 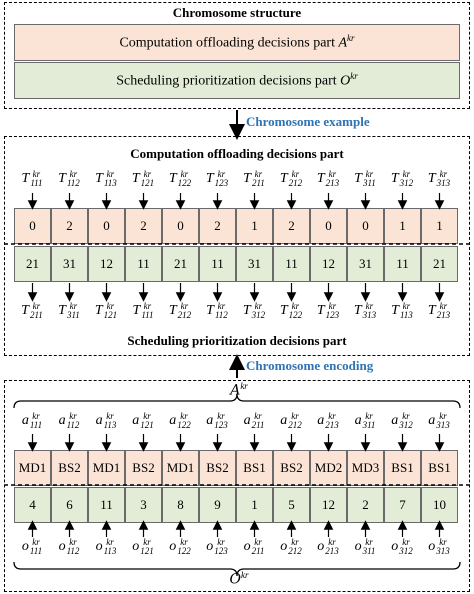 I want to click on example-scheduling-cell-10: 11, so click(x=402, y=264).